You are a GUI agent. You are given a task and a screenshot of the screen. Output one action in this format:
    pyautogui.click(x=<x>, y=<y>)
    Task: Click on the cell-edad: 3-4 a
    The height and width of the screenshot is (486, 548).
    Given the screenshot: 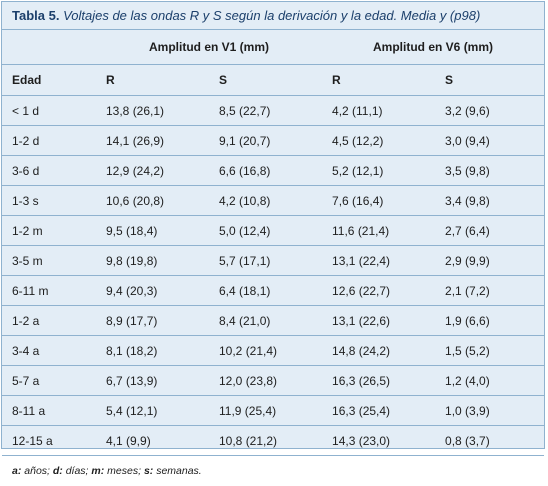 What is the action you would take?
    pyautogui.click(x=49, y=350)
    